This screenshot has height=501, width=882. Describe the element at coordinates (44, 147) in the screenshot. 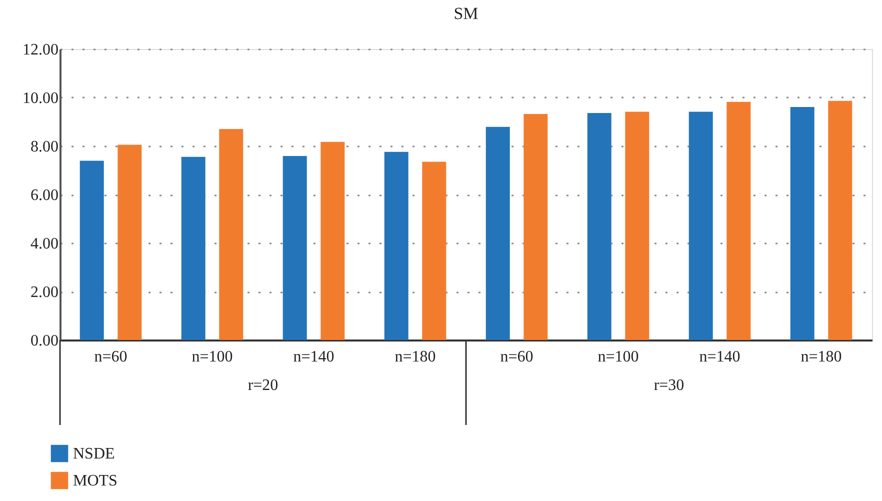

I see `y-tick-label: 8.00` at that location.